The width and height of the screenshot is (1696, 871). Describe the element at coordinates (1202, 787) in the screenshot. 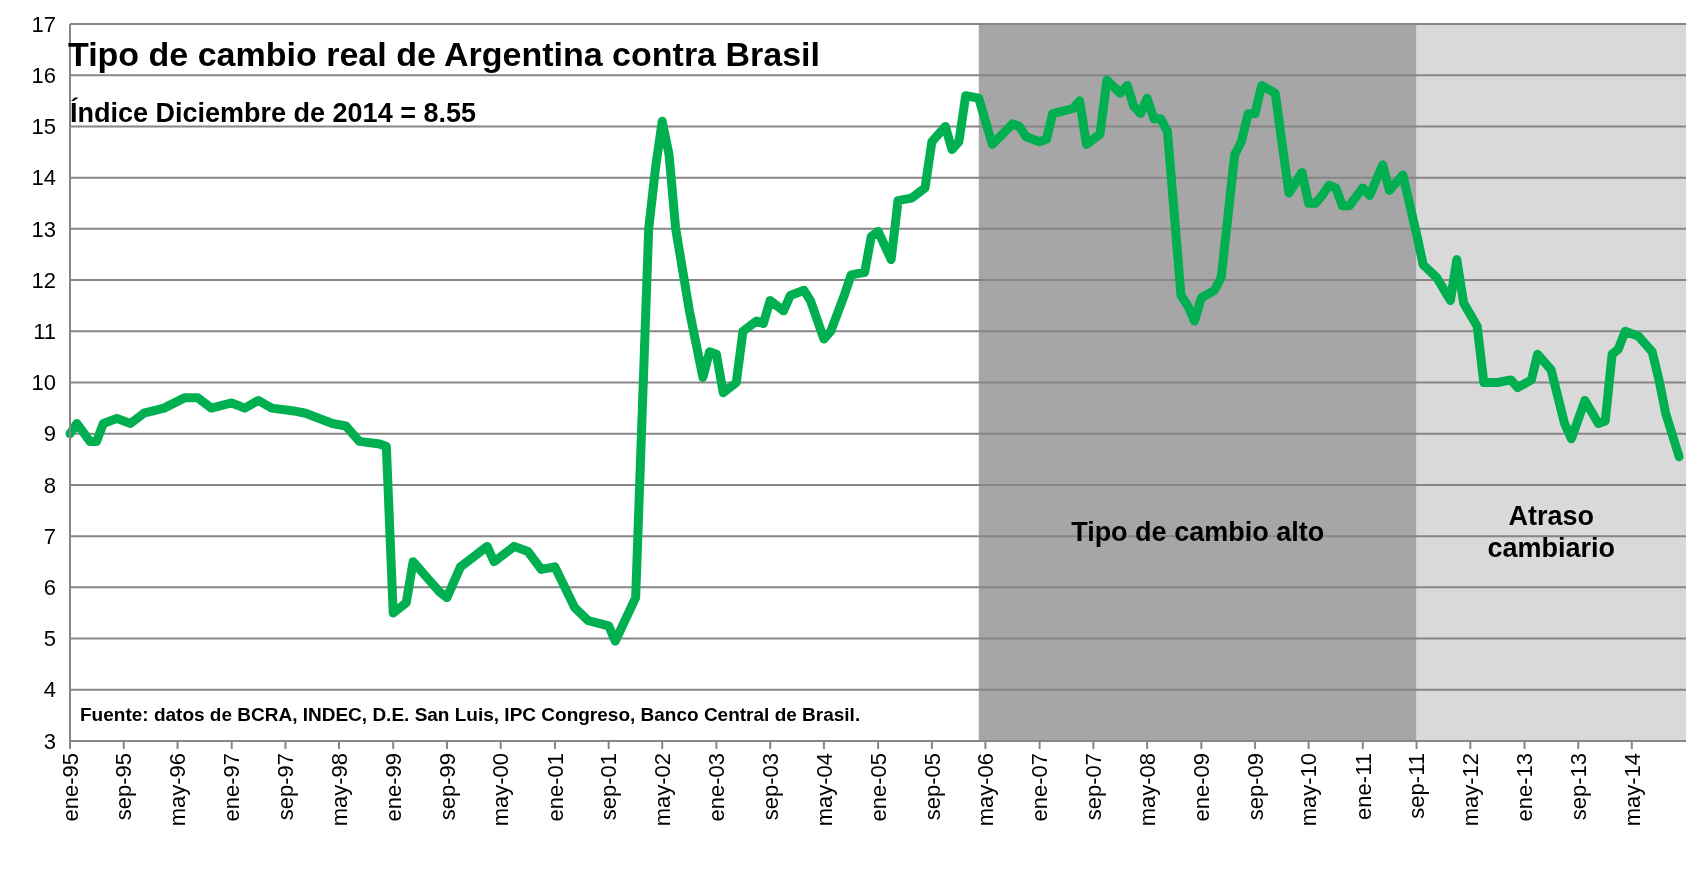

I see `x-tick-label: ene-09` at that location.